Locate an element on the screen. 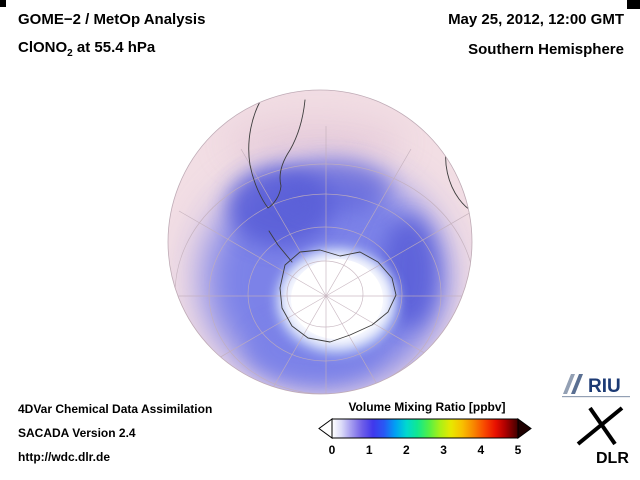 This screenshot has width=640, height=480. riu-logo-slash-icon is located at coordinates (569, 384).